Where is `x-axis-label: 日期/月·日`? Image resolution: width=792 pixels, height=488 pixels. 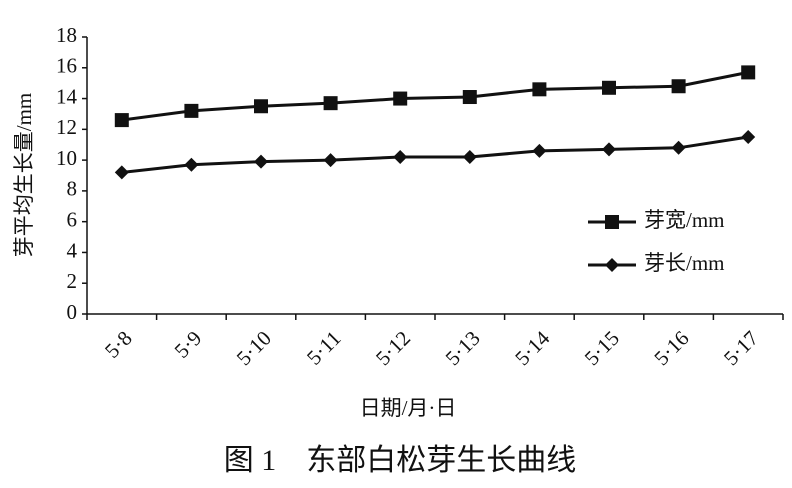 x-axis-label: 日期/月·日 is located at coordinates (408, 408).